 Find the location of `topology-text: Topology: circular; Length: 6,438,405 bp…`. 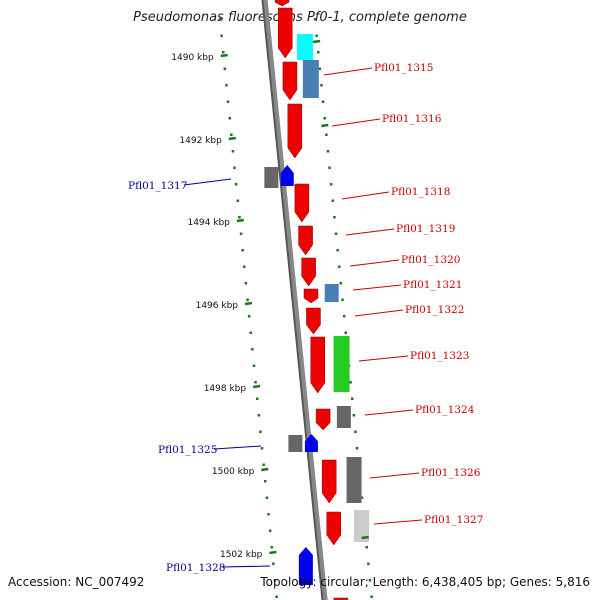

topology-text: Topology: circular; Length: 6,438,405 bp… is located at coordinates (425, 582).